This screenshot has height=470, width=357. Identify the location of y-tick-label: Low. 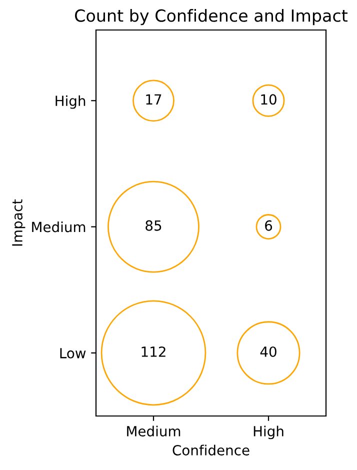
(73, 353).